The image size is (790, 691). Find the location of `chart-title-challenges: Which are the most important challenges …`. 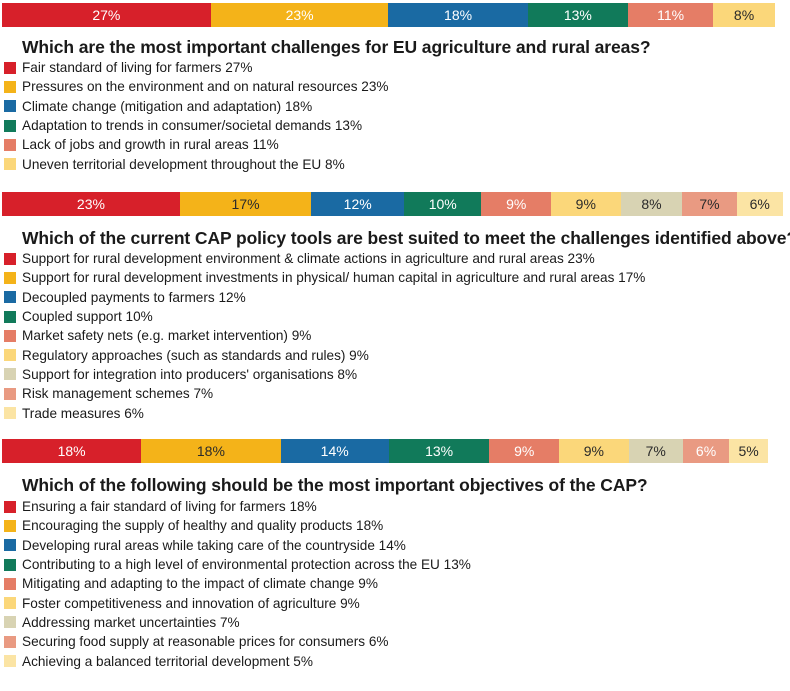

chart-title-challenges: Which are the most important challenges … is located at coordinates (336, 47).